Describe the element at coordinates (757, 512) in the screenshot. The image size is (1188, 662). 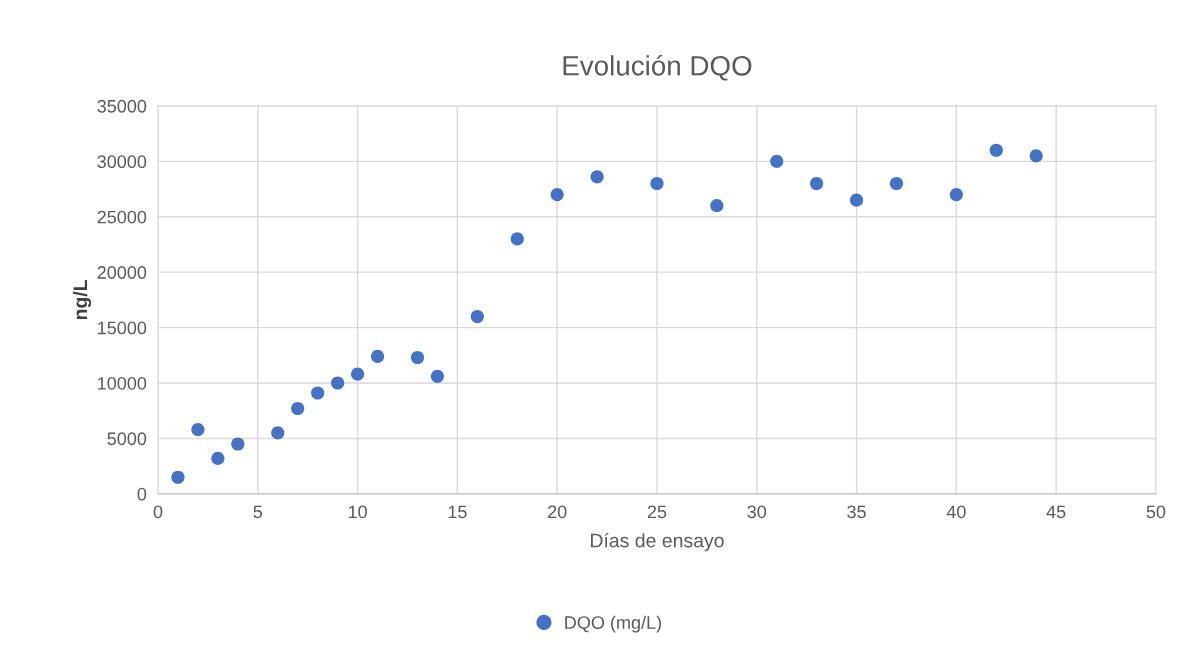
I see `x-tick-label: 30` at that location.